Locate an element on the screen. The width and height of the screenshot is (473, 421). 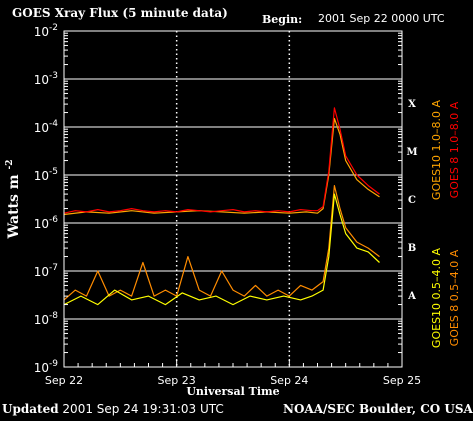
updated-value: 2001 Sep 24 19:31:03 UTC is located at coordinates (143, 409).